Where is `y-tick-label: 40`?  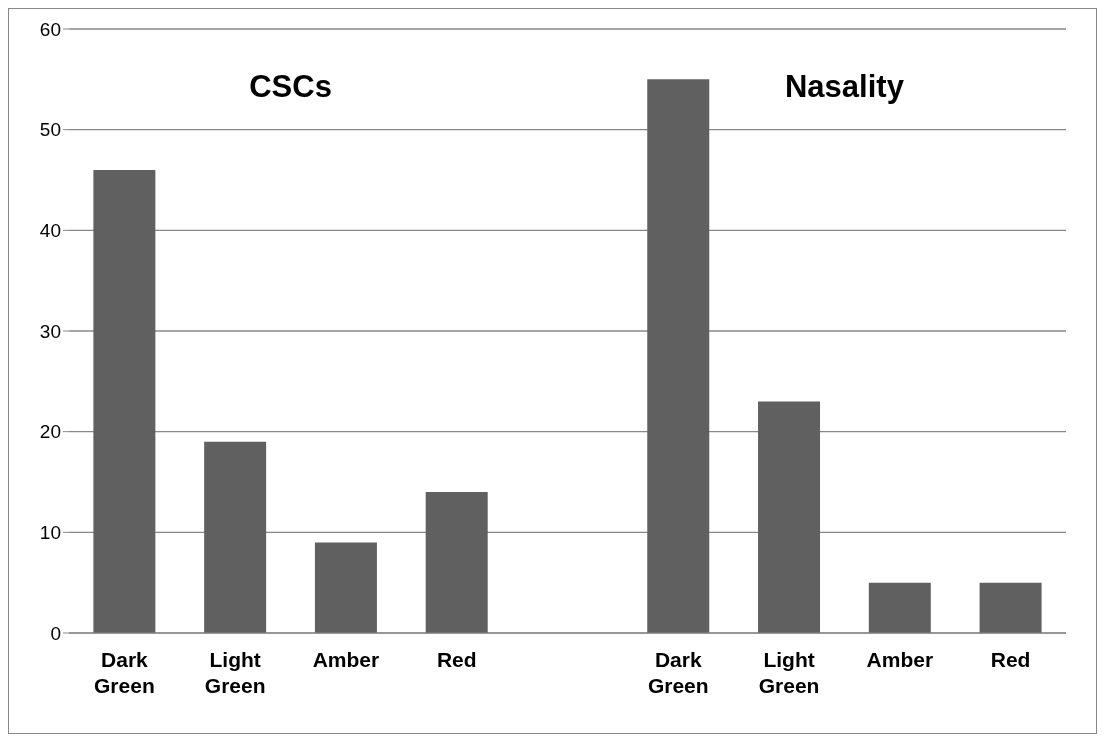 y-tick-label: 40 is located at coordinates (50, 231).